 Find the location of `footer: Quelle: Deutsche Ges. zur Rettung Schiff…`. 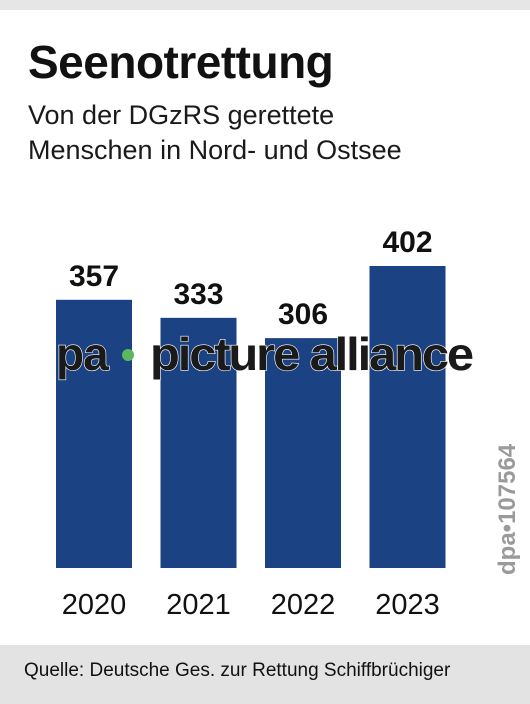

footer: Quelle: Deutsche Ges. zur Rettung Schiff… is located at coordinates (265, 674).